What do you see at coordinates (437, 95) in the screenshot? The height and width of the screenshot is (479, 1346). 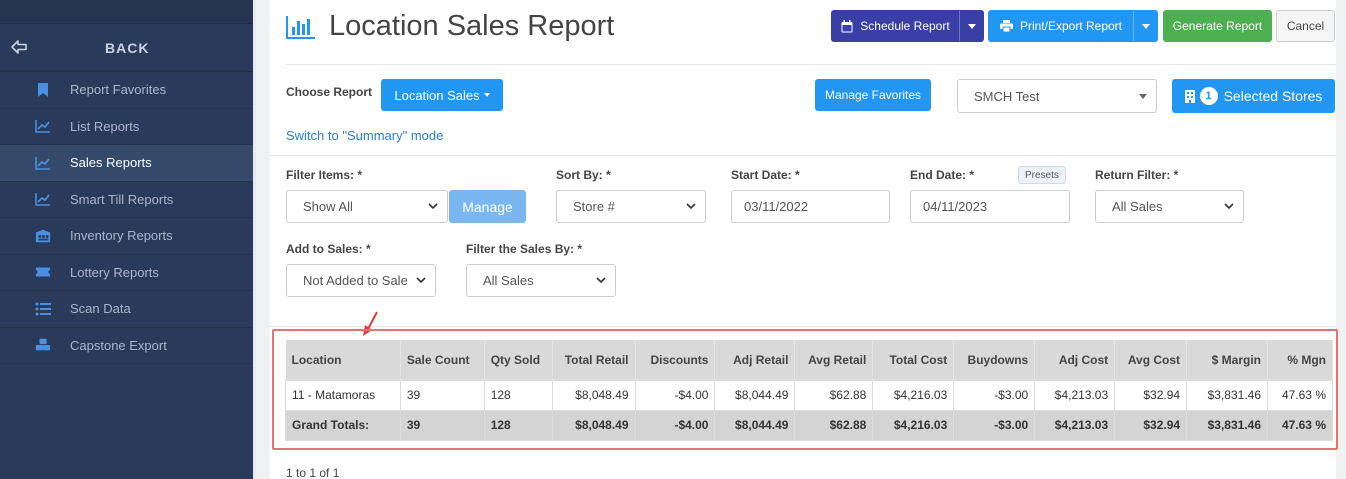 I see `report-type-label: Location Sales` at bounding box center [437, 95].